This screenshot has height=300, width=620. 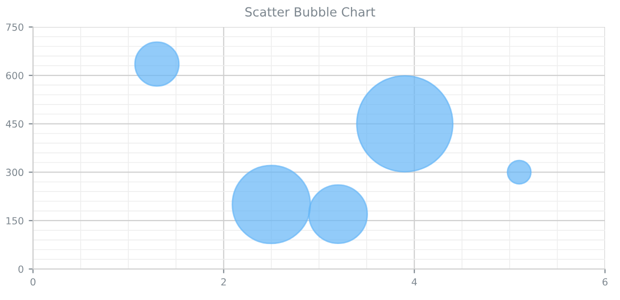 I want to click on x-tick-label: 6, so click(x=605, y=282).